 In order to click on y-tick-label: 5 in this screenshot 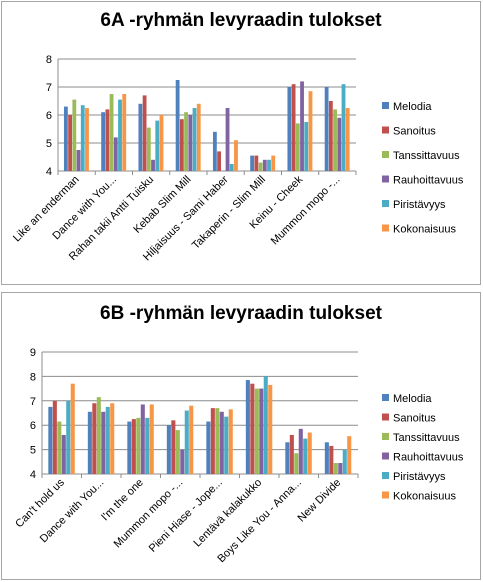, I will do `click(49, 144)`.